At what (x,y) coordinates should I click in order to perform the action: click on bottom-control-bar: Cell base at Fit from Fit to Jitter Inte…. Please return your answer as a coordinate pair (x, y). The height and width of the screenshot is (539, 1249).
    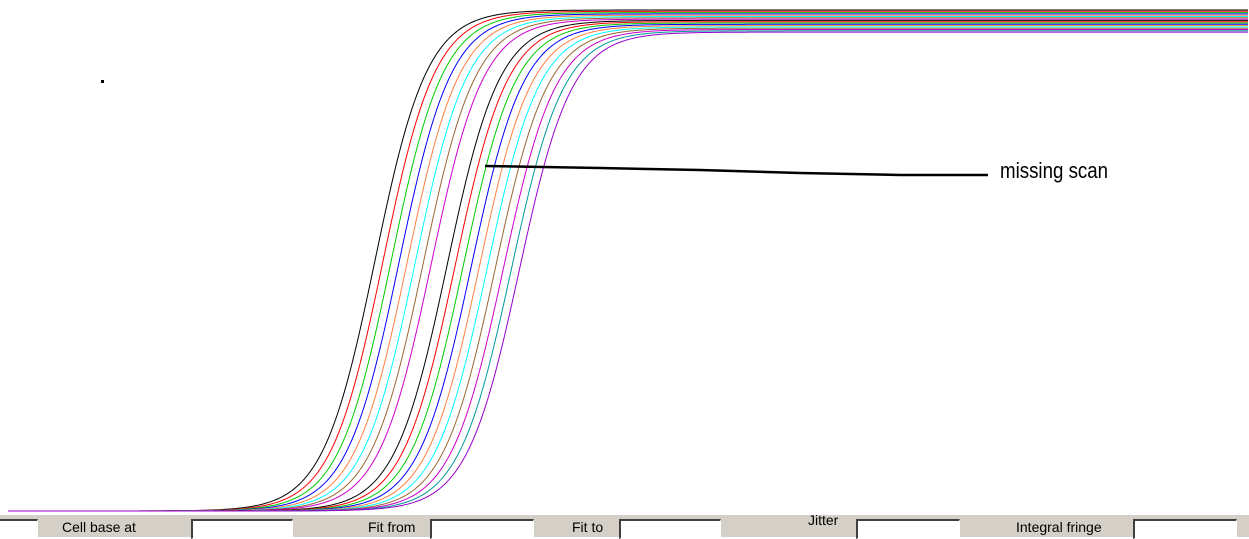
    Looking at the image, I should click on (624, 525).